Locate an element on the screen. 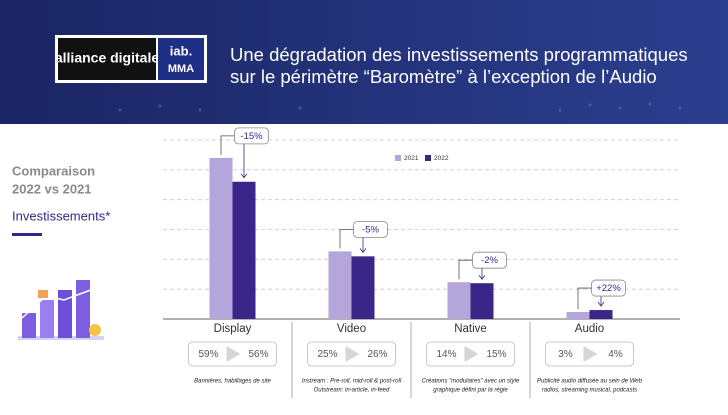 The height and width of the screenshot is (415, 728). logo-text: alliance digitale is located at coordinates (107, 58).